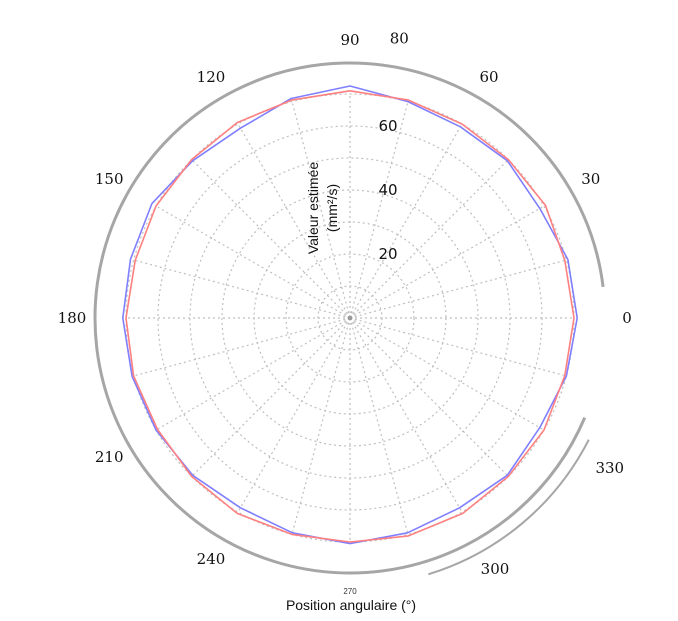  What do you see at coordinates (72, 318) in the screenshot?
I see `angle-label-180: 180` at bounding box center [72, 318].